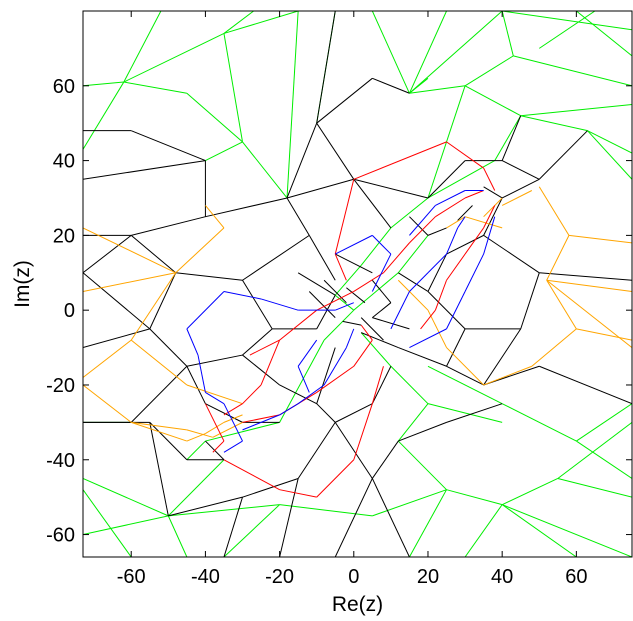 Image resolution: width=633 pixels, height=621 pixels. What do you see at coordinates (69, 311) in the screenshot?
I see `y-tick-label: 0` at bounding box center [69, 311].